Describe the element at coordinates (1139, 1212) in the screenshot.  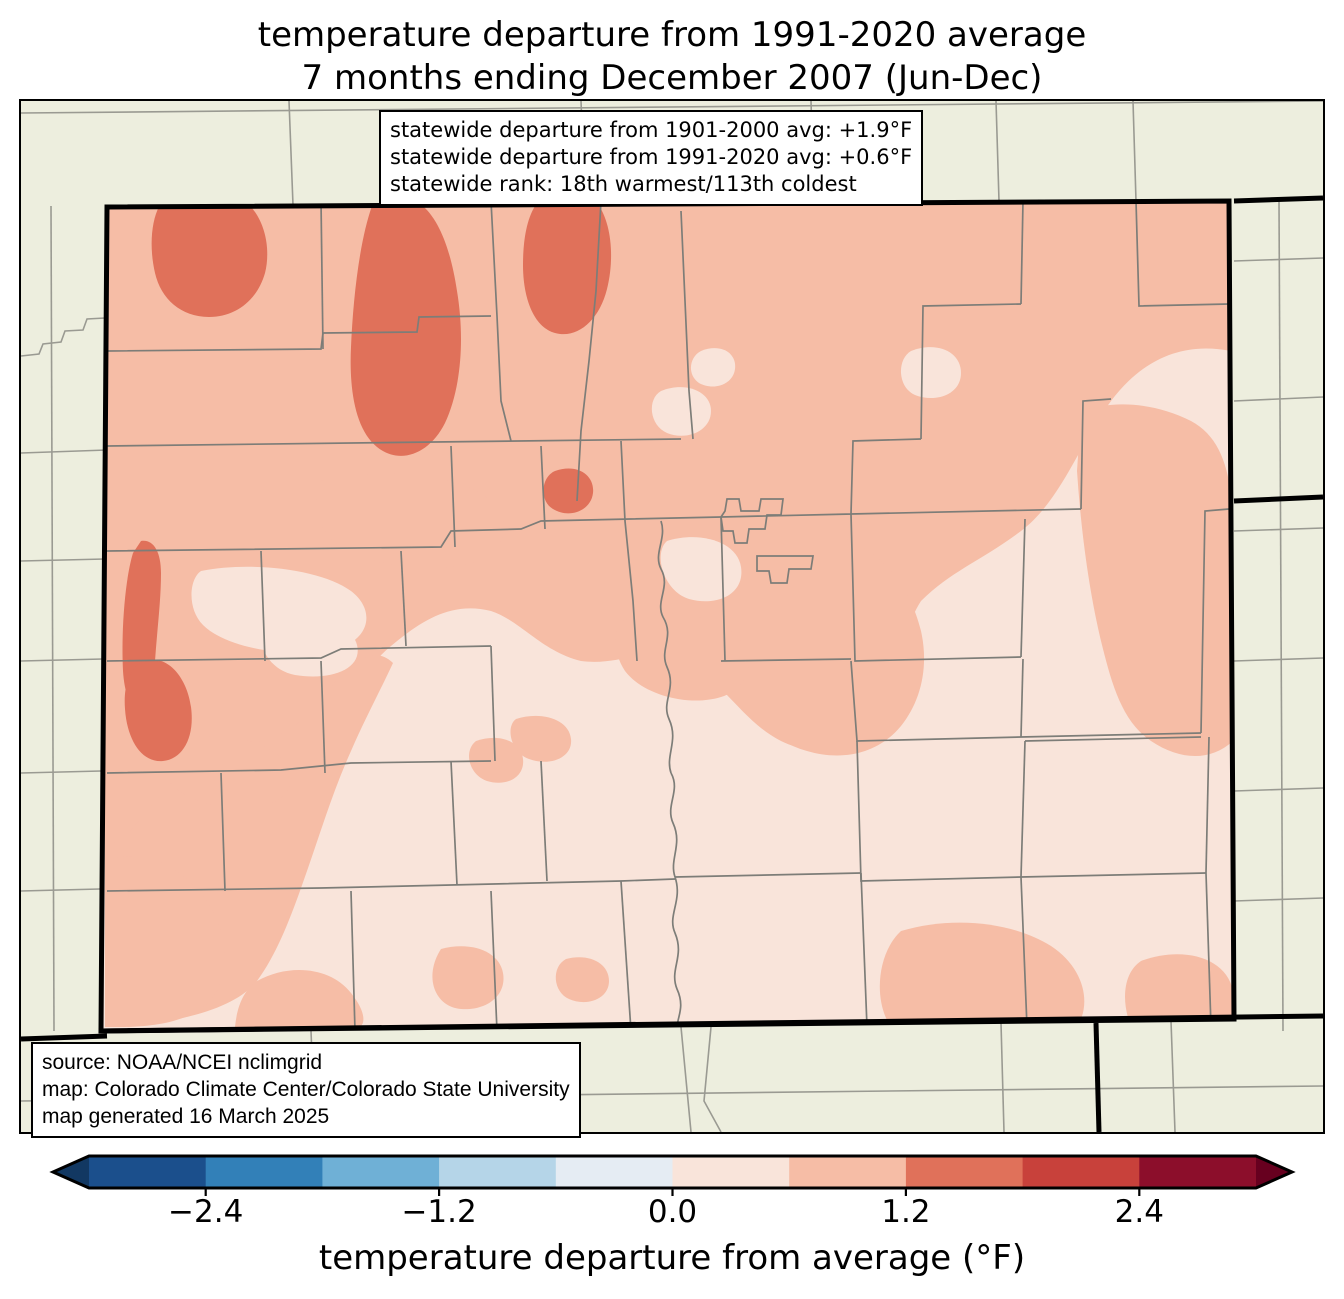
I see `colorbar-tick-label-4: 2.4` at that location.